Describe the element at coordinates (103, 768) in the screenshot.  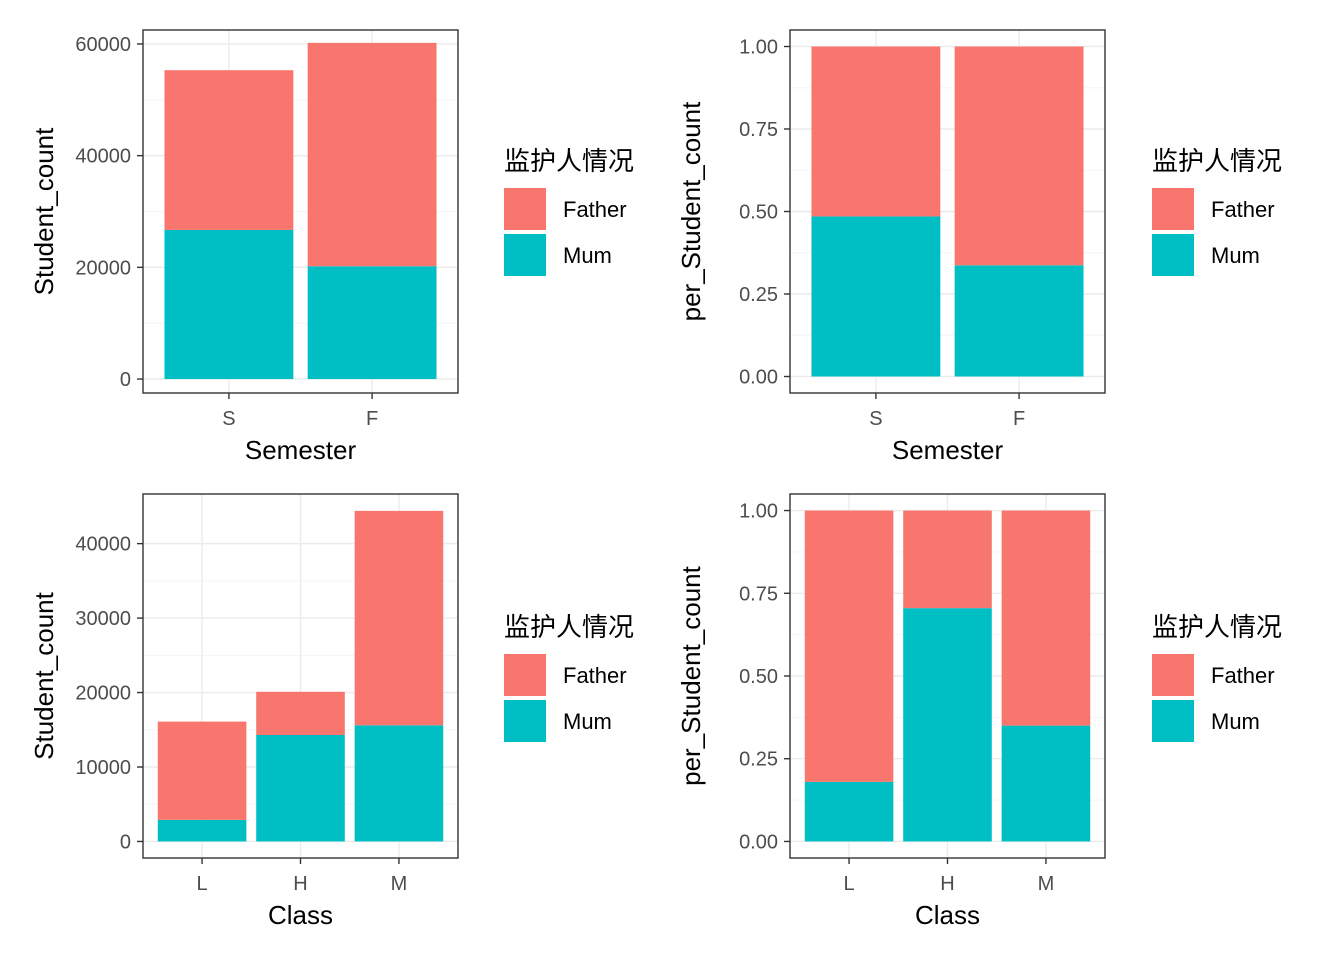
I see `y-tick-label: 10000` at that location.